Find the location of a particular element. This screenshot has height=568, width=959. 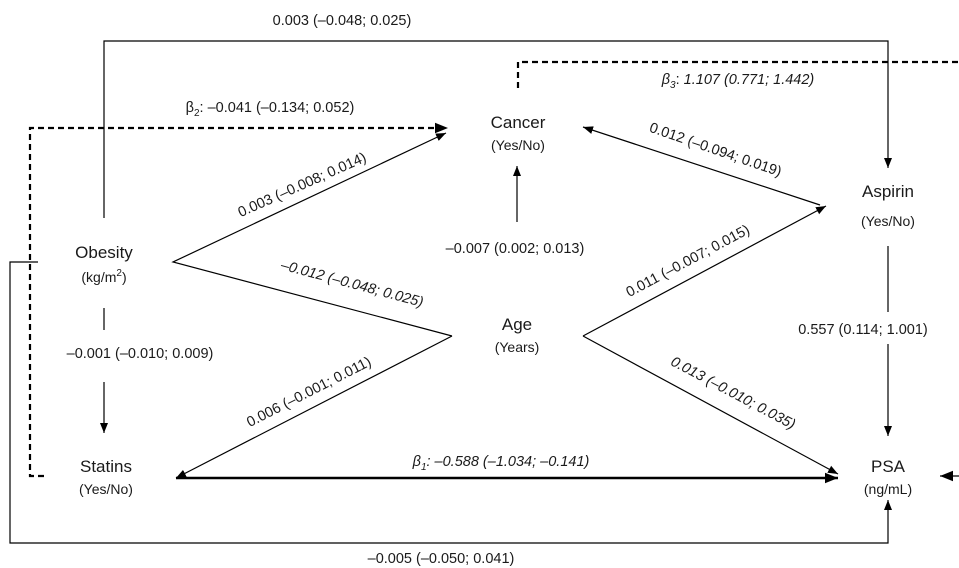

edge-age-psa is located at coordinates (710, 405).